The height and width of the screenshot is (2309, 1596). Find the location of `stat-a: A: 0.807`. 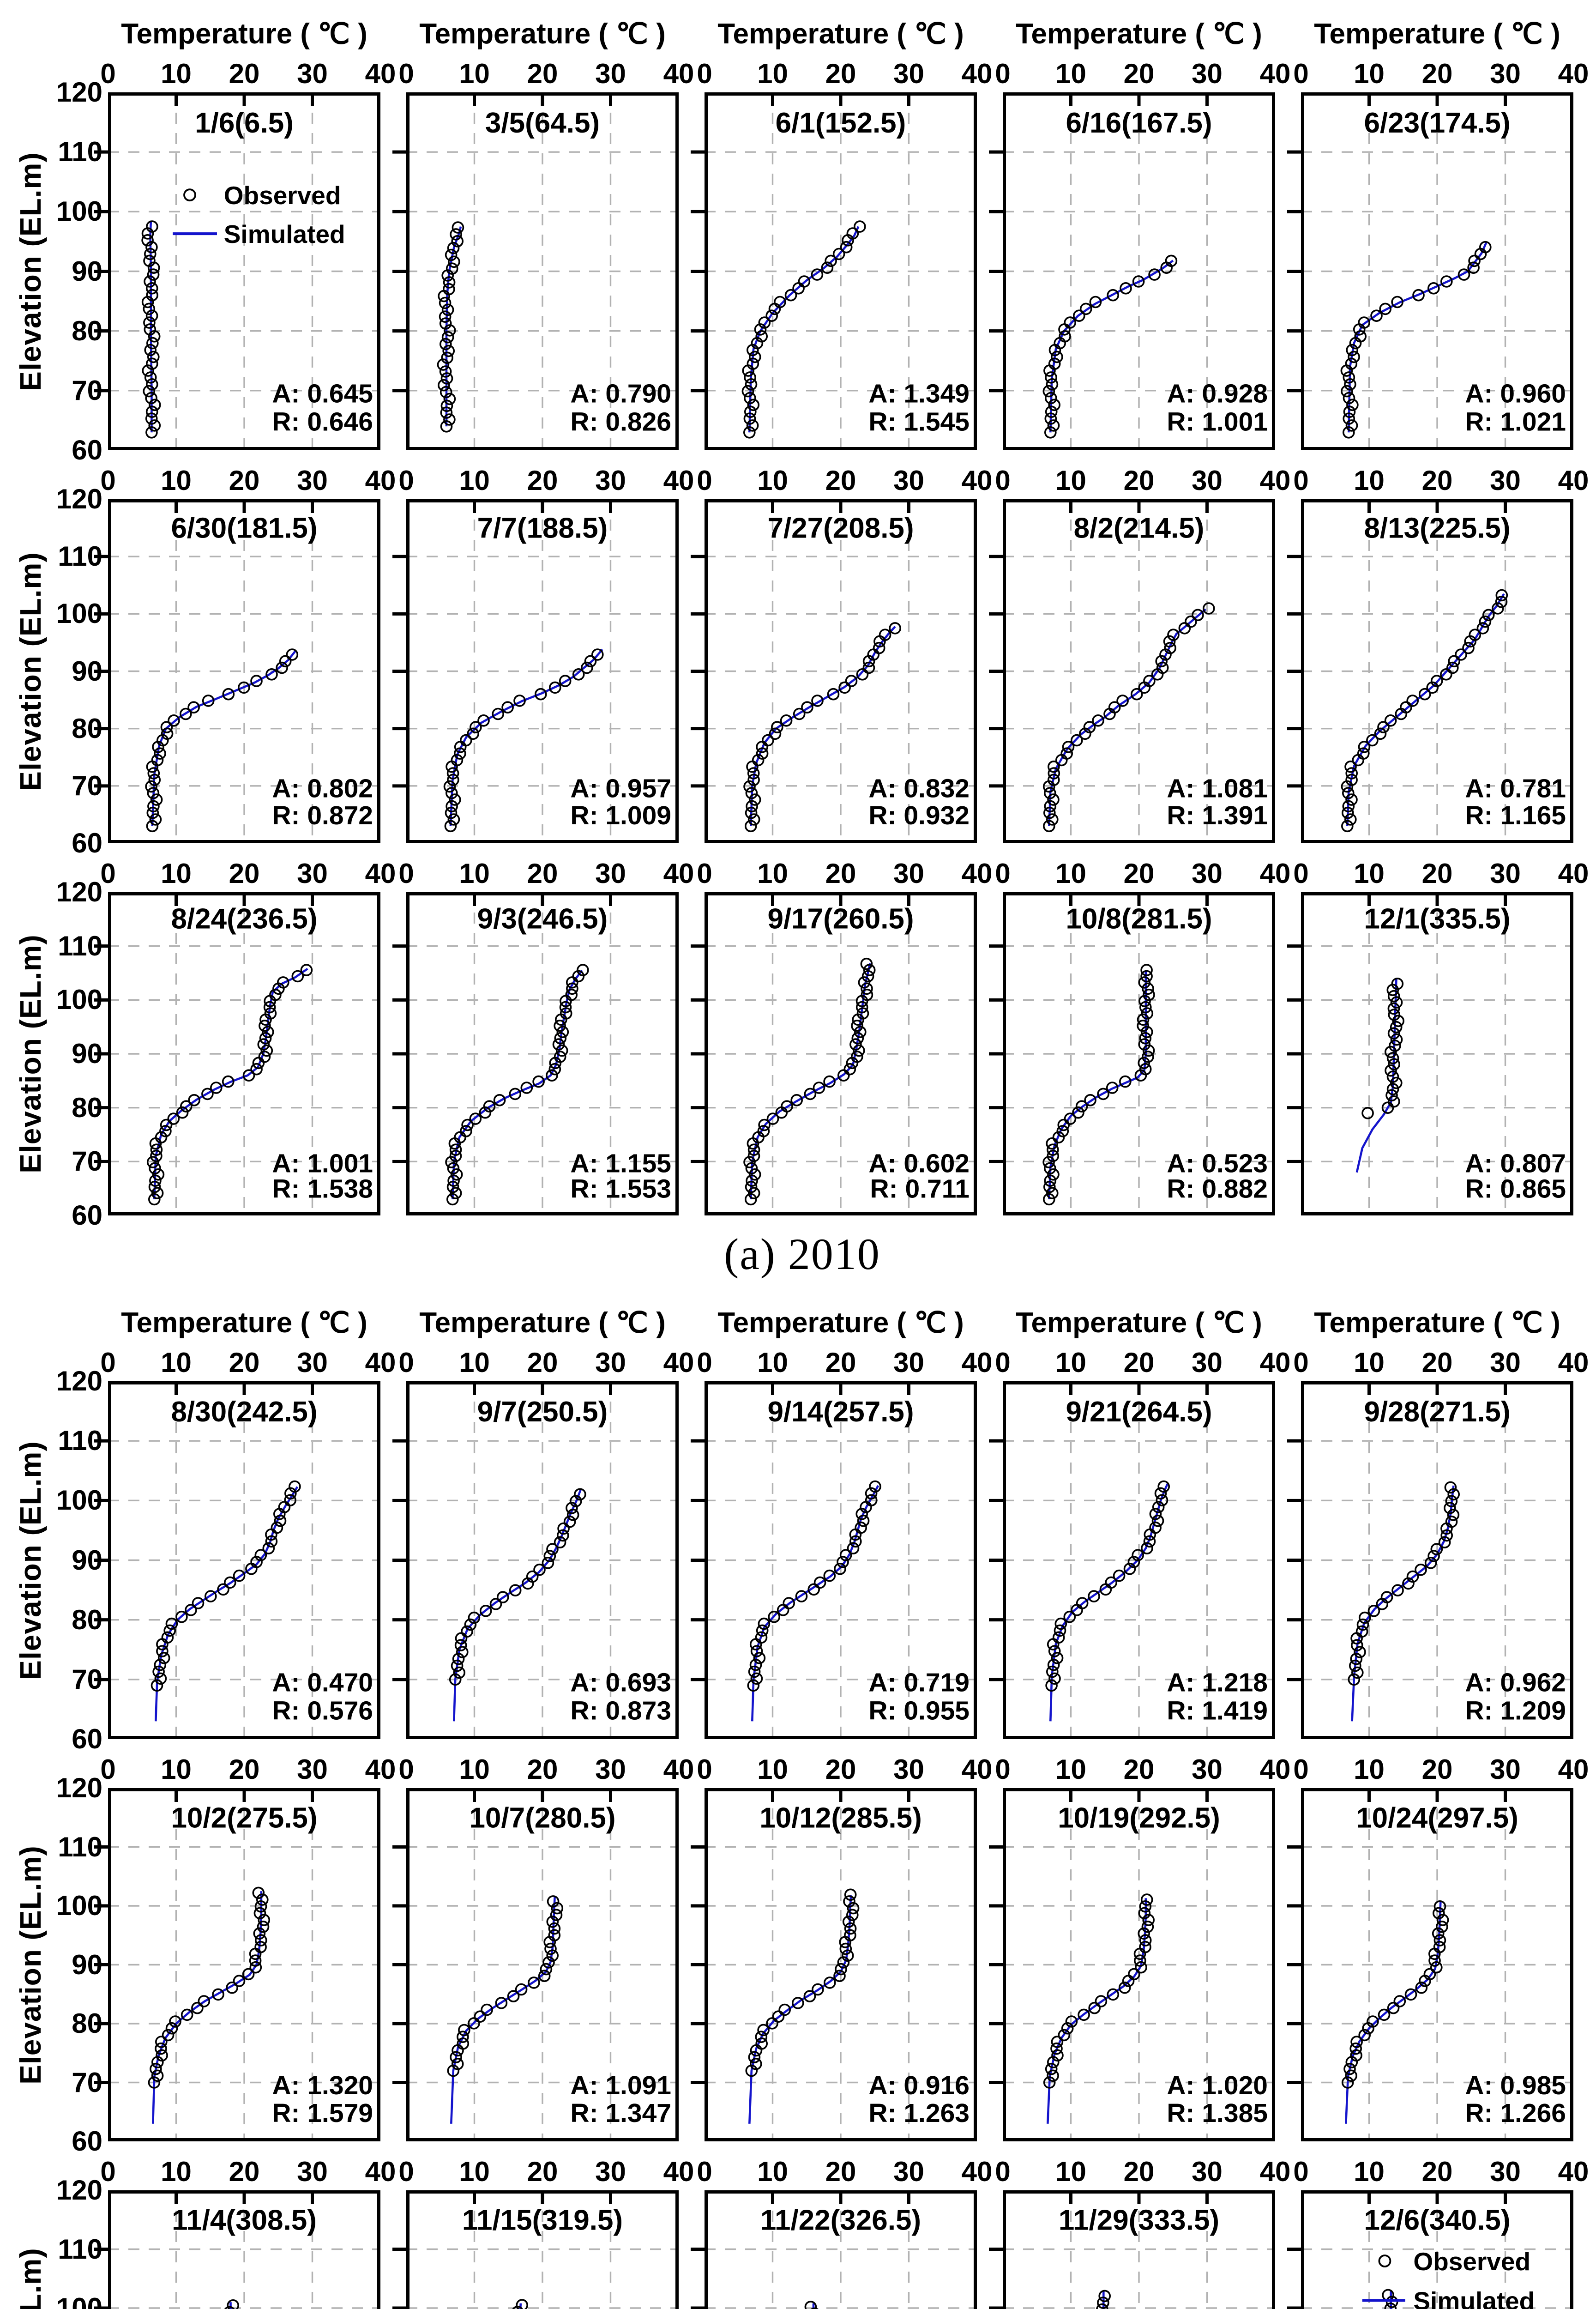

stat-a: A: 0.807 is located at coordinates (1516, 1164).